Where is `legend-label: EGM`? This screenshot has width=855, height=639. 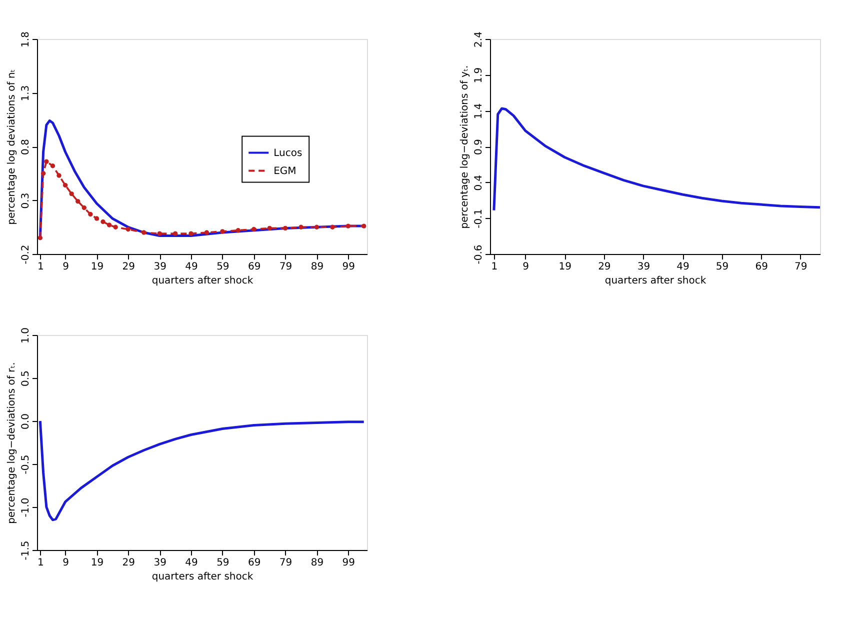 legend-label: EGM is located at coordinates (285, 171).